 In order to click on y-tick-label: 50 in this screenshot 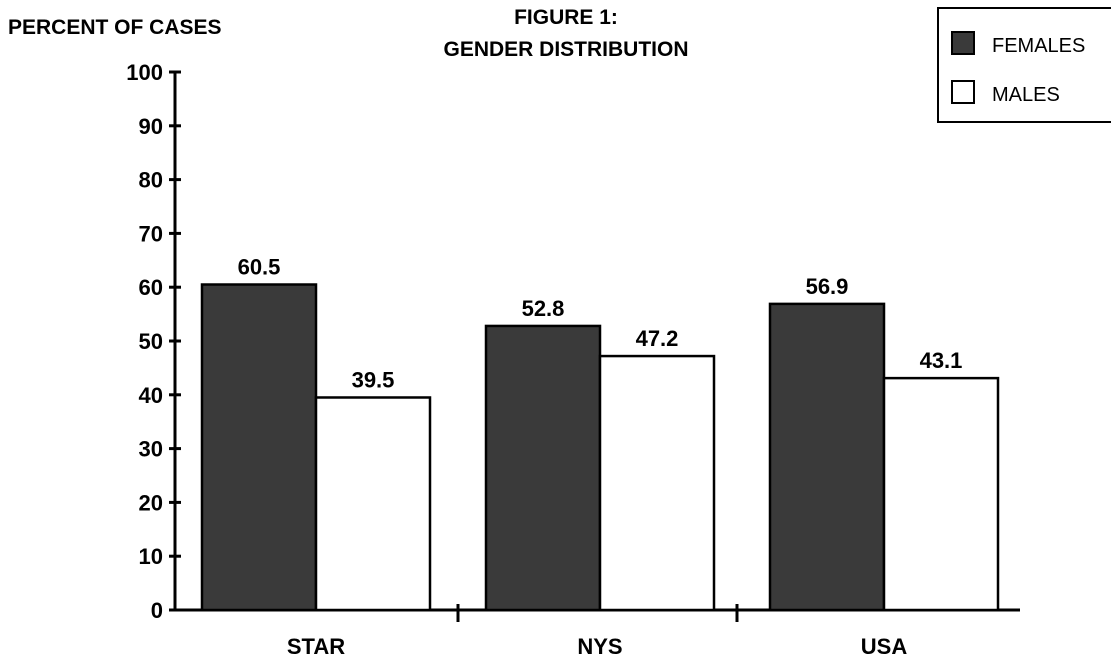, I will do `click(151, 341)`.